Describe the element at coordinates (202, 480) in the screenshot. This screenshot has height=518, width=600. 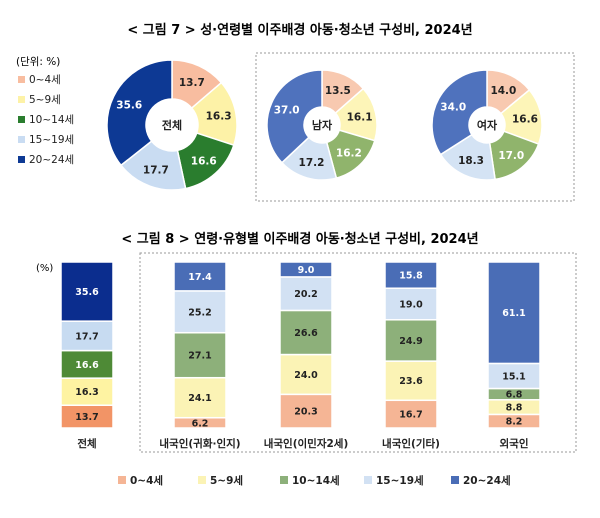
I see `fig8-legend-swatch-5-9세` at that location.